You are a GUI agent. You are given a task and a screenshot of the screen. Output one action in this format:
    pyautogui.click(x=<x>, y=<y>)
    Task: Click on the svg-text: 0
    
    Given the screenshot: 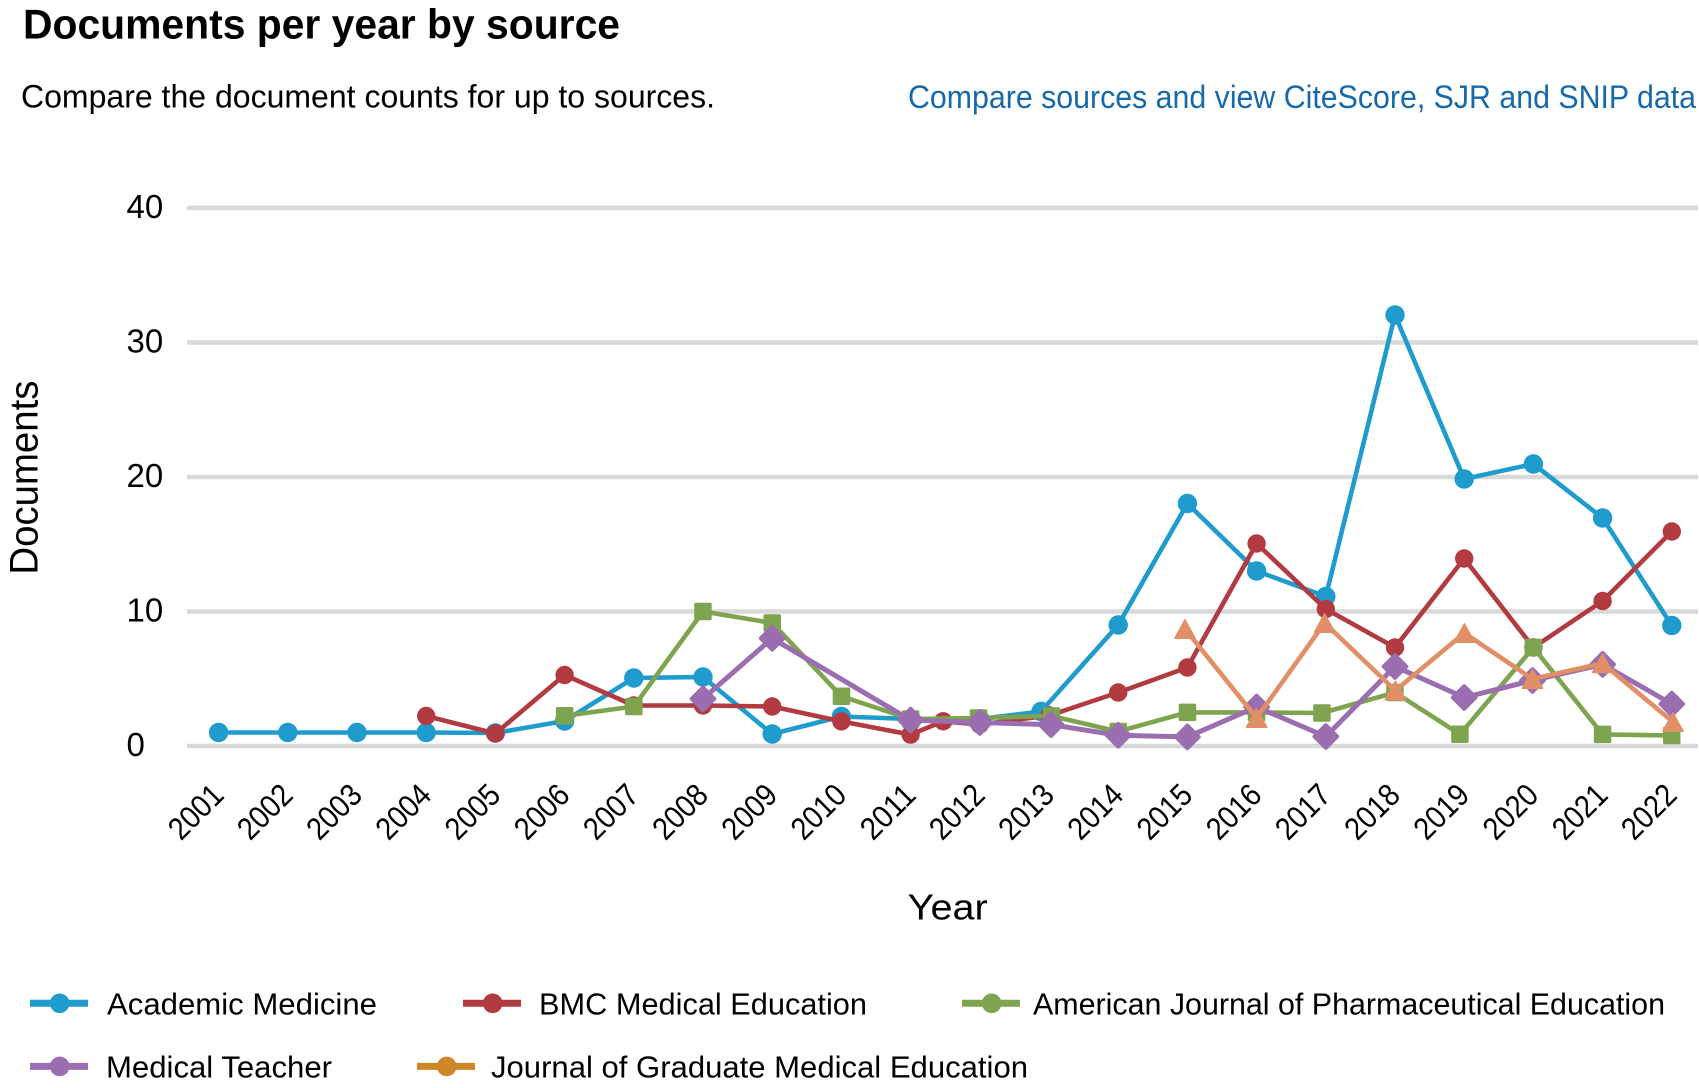 What is the action you would take?
    pyautogui.click(x=136, y=744)
    